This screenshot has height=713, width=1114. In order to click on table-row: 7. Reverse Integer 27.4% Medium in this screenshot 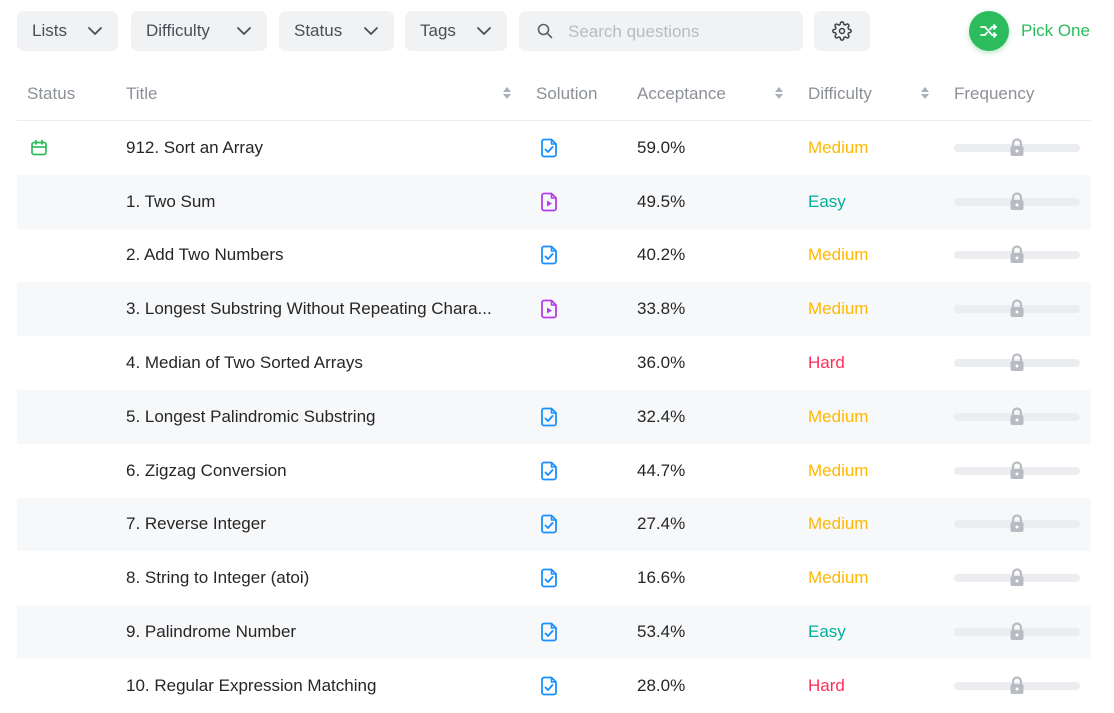, I will do `click(554, 524)`.